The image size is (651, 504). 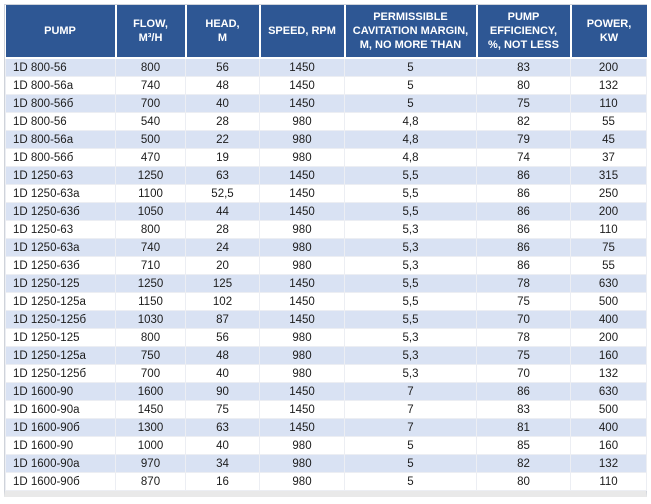 I want to click on cell-cavitation: 7, so click(x=410, y=427).